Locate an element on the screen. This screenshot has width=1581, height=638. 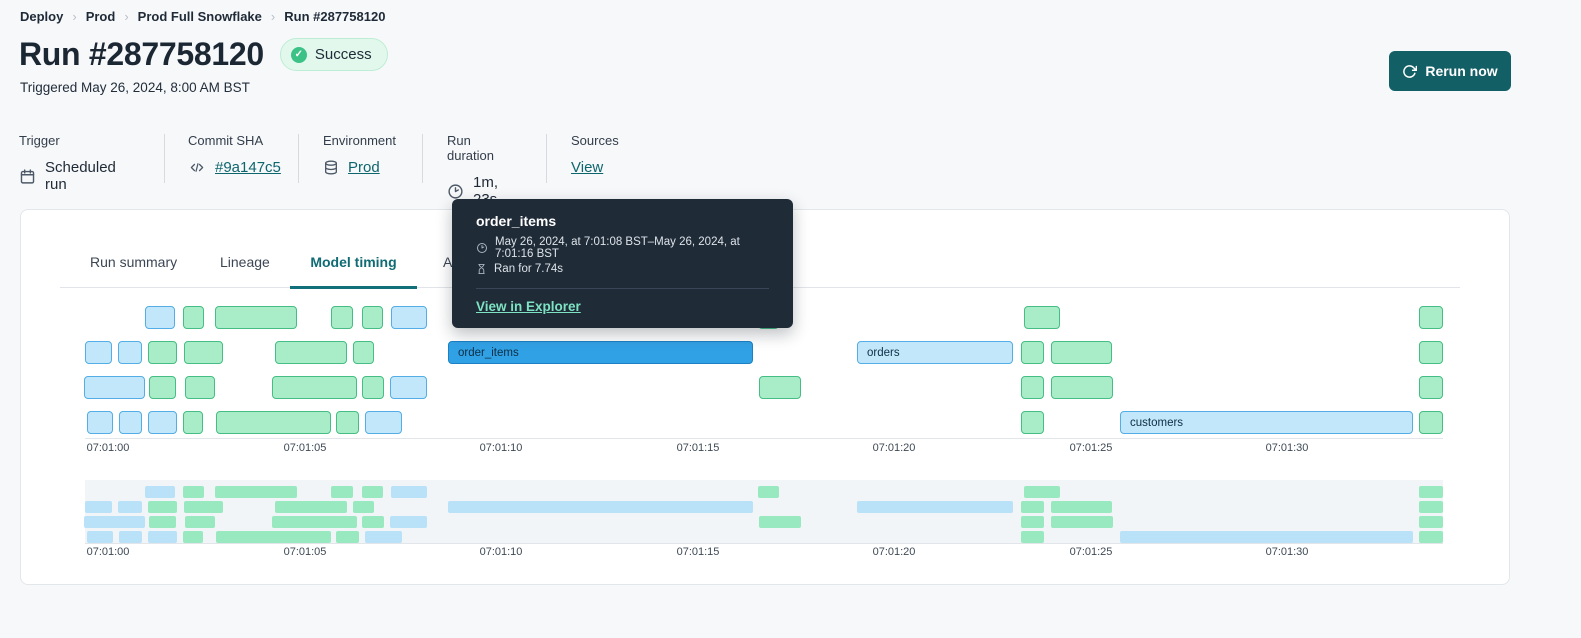
gantt-bar-label: order_items is located at coordinates (488, 352).